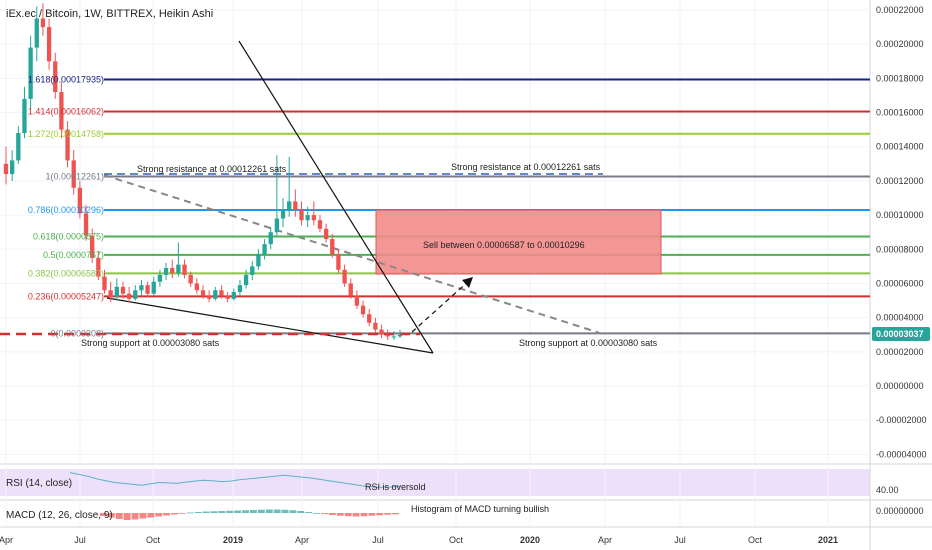 This screenshot has width=932, height=550. Describe the element at coordinates (900, 44) in the screenshot. I see `price-tick-label: 0.00020000` at that location.